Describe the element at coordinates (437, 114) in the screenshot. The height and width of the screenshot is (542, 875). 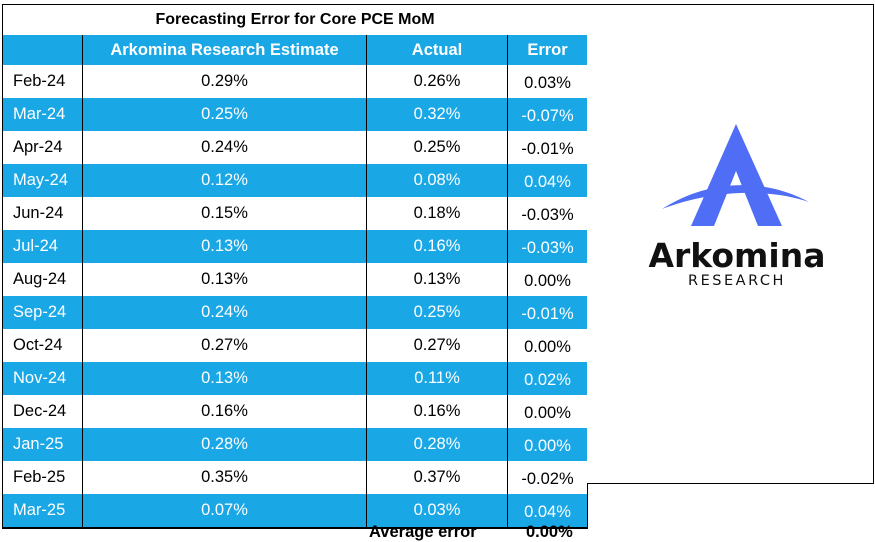
I see `actual-cell: 0.32%` at that location.